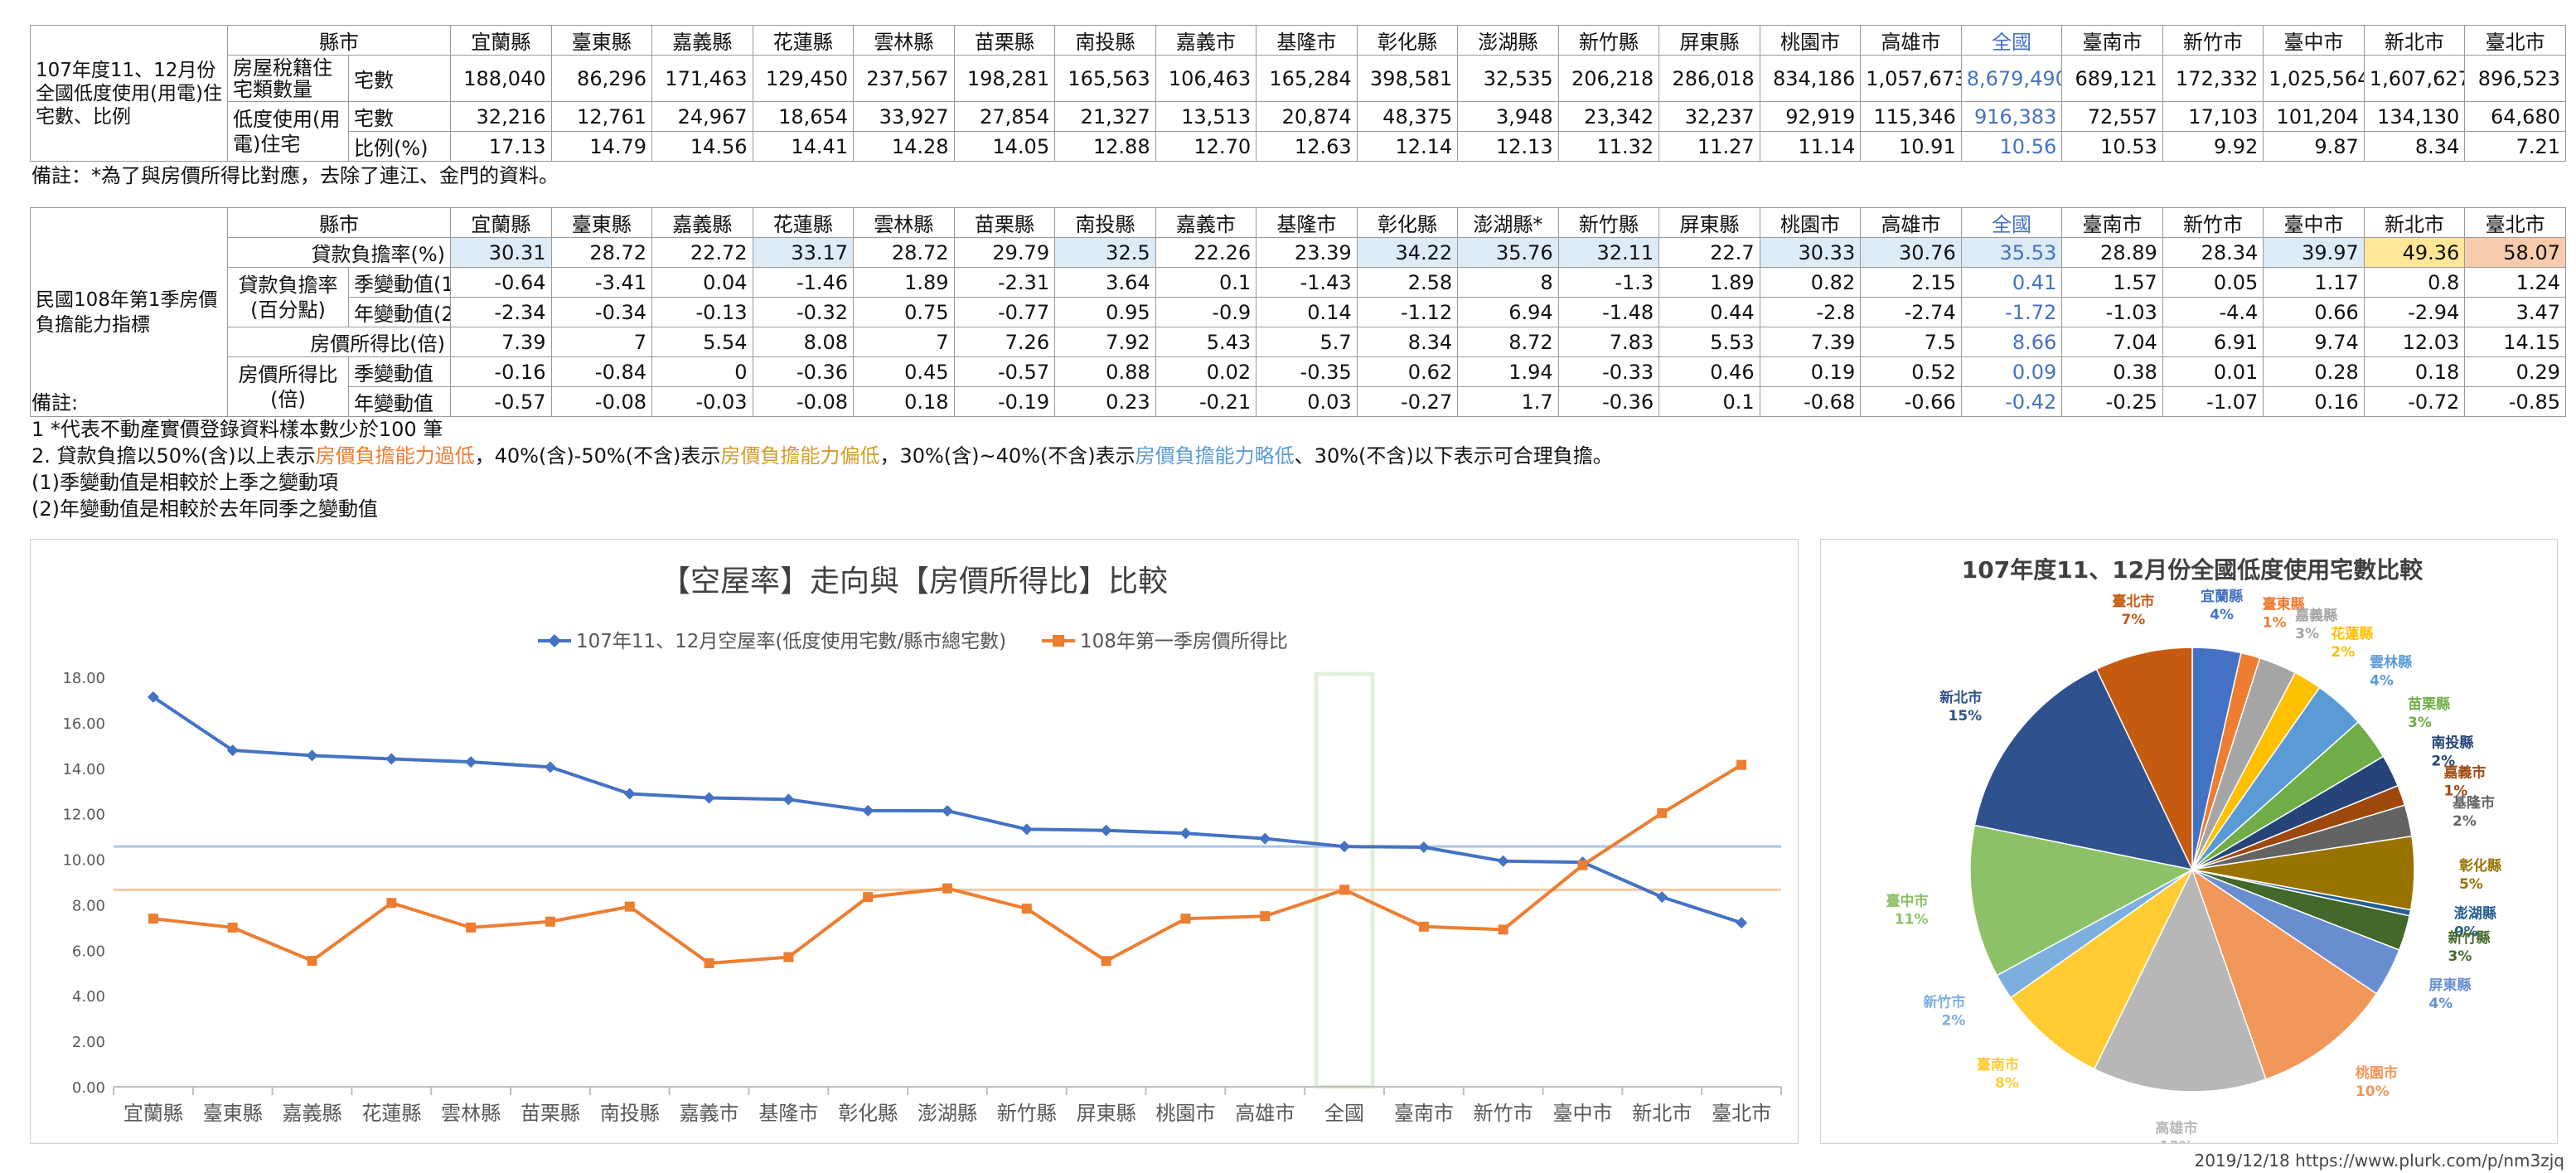 The image size is (2576, 1173). Describe the element at coordinates (1307, 78) in the screenshot. I see `table-cell: 165,284` at that location.